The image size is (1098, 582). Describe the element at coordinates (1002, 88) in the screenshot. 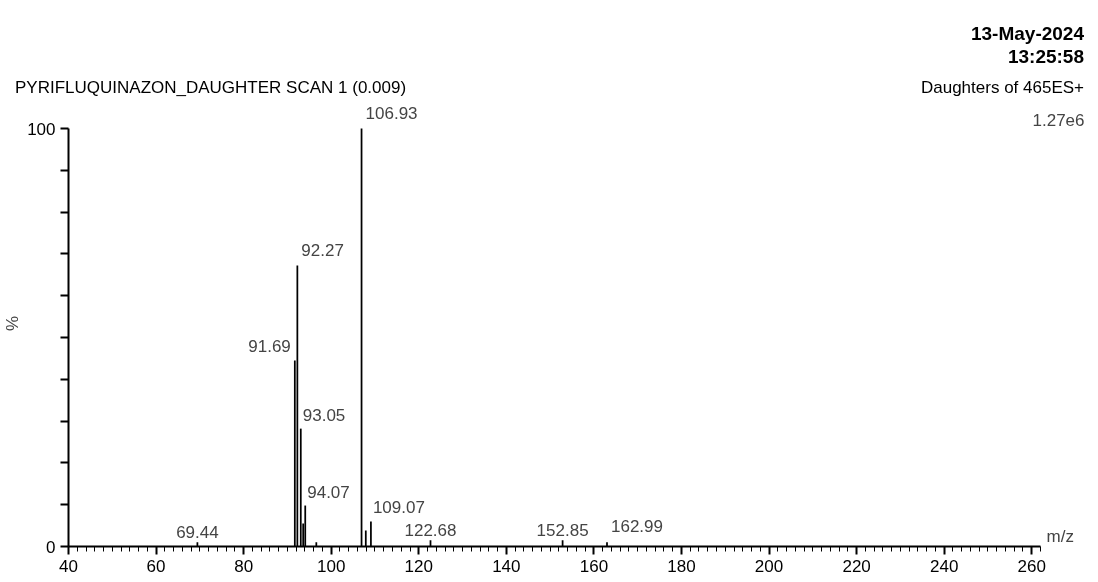

I see `text: Daughters of 465ES+` at that location.